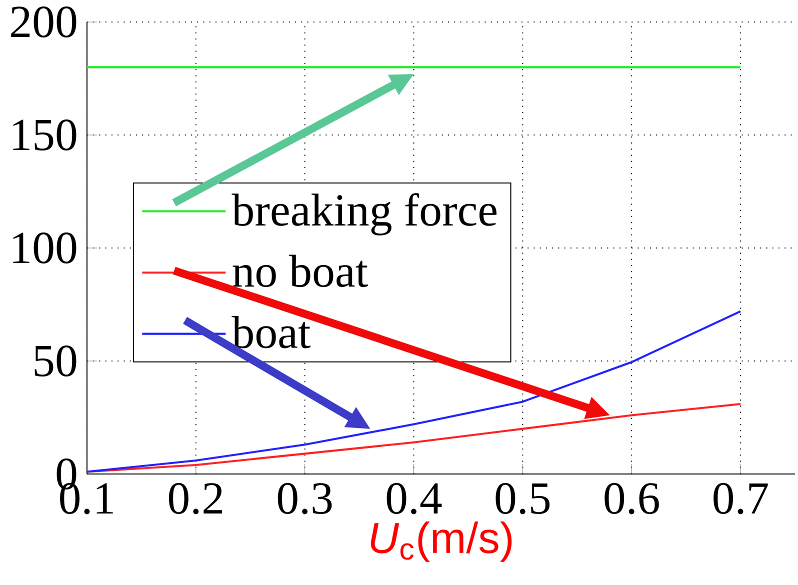 The image size is (798, 585). I want to click on x-tick-label: 0.6, so click(631, 498).